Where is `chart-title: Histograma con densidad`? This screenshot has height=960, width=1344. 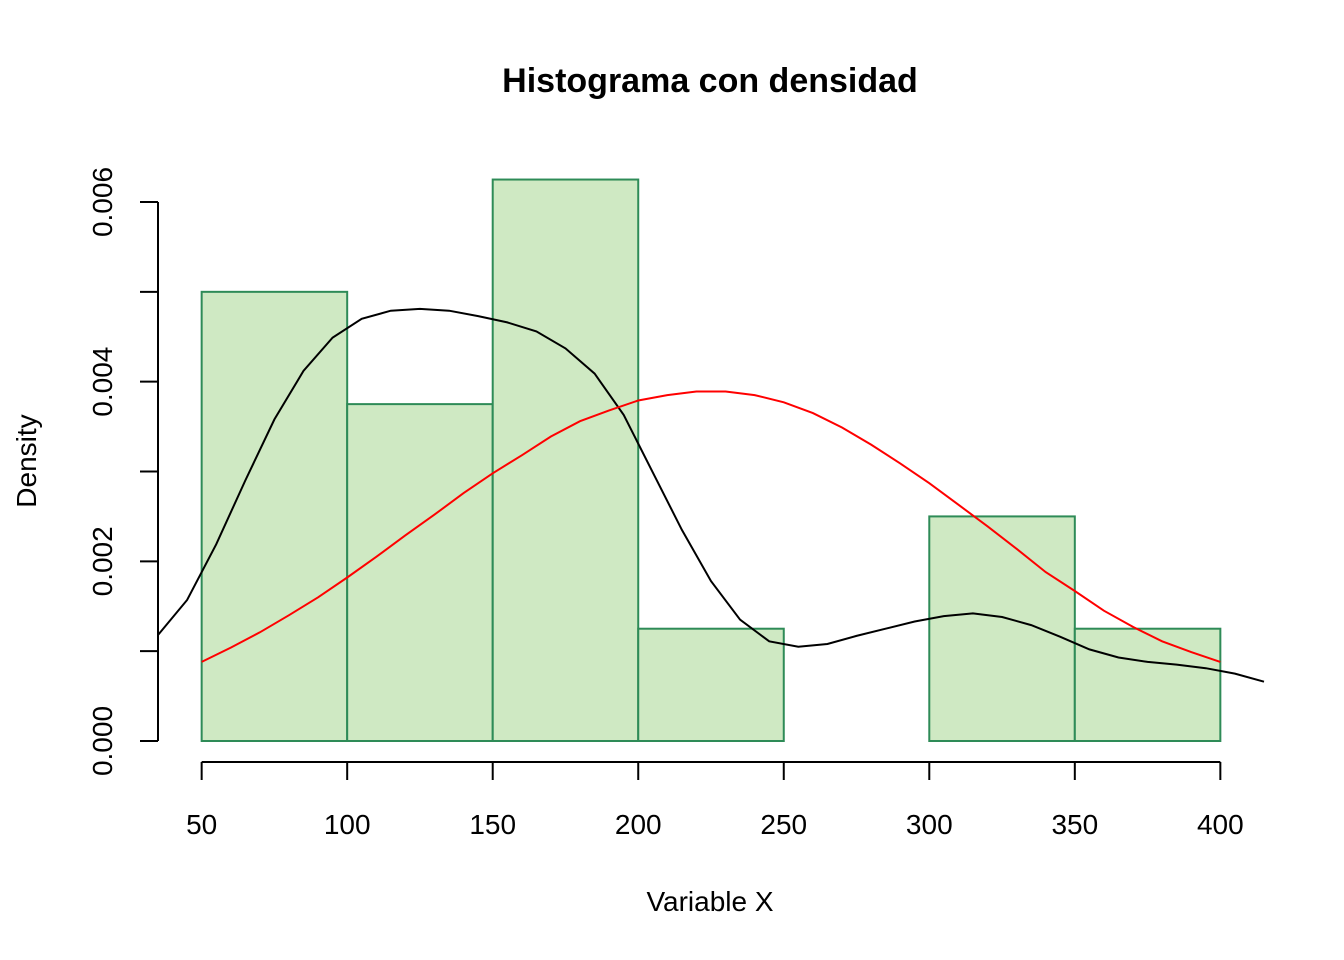
chart-title: Histograma con densidad is located at coordinates (710, 81).